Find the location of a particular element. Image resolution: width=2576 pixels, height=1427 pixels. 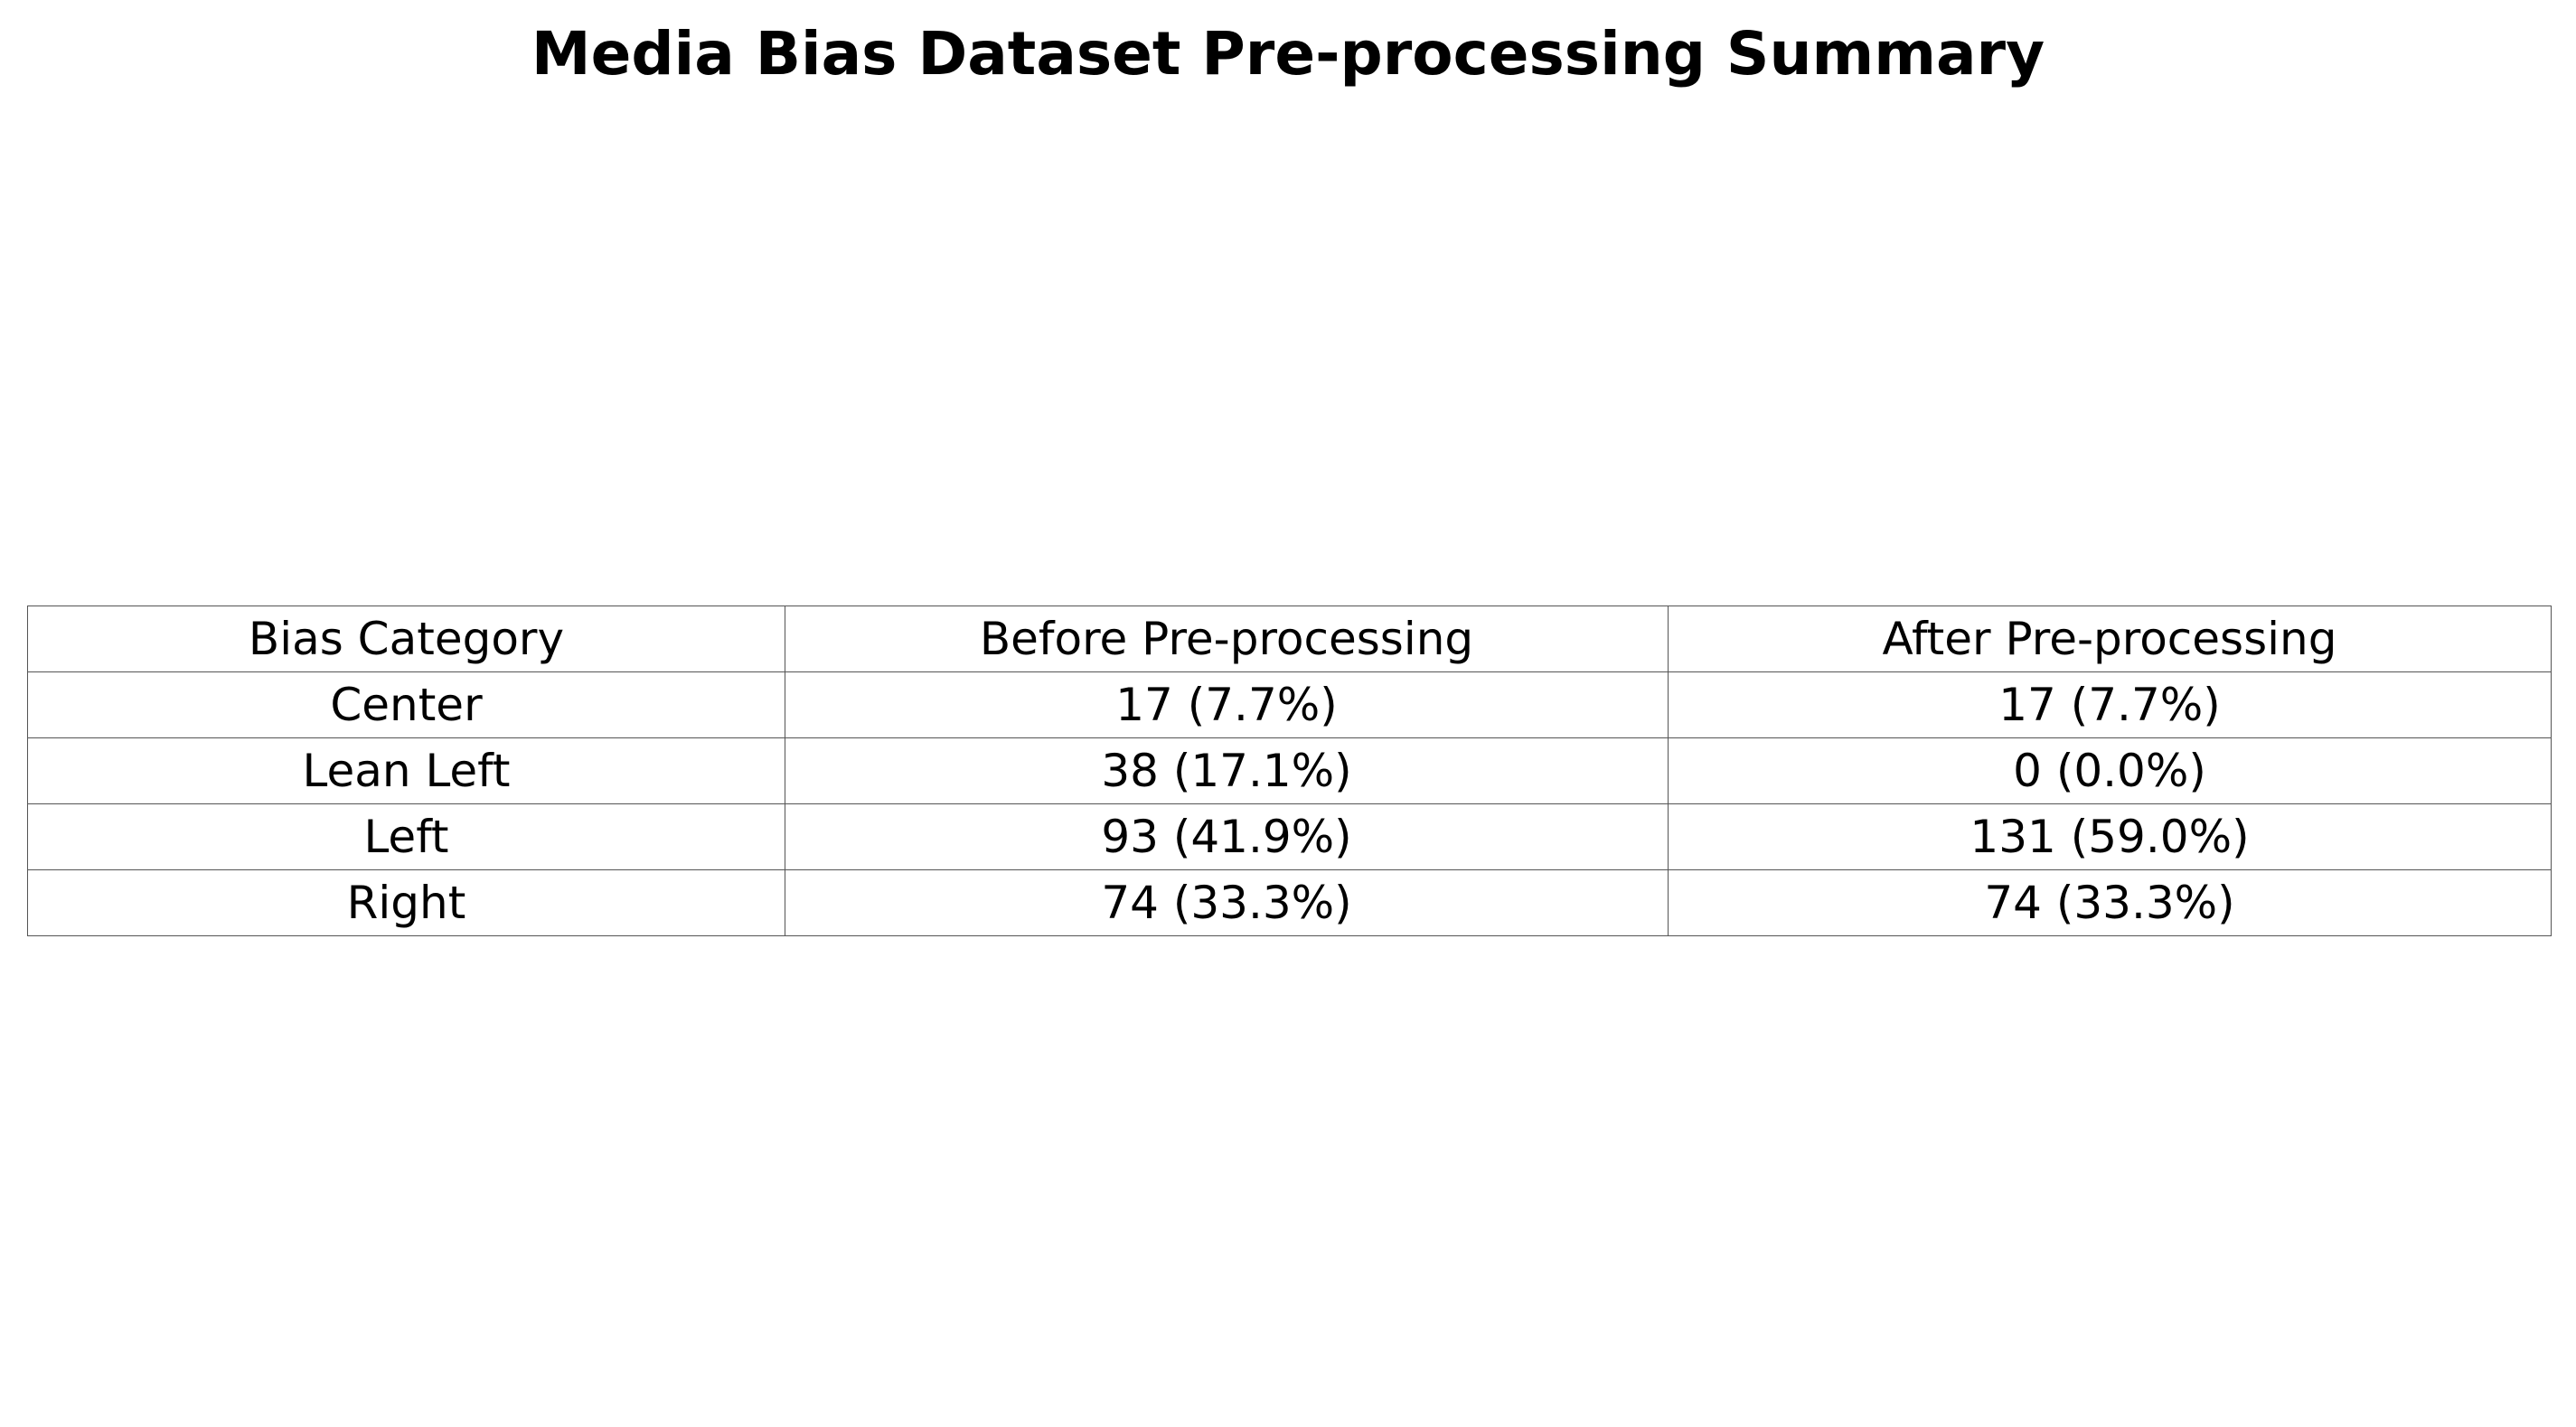

cell-before: 93 (41.9%) is located at coordinates (1227, 837).